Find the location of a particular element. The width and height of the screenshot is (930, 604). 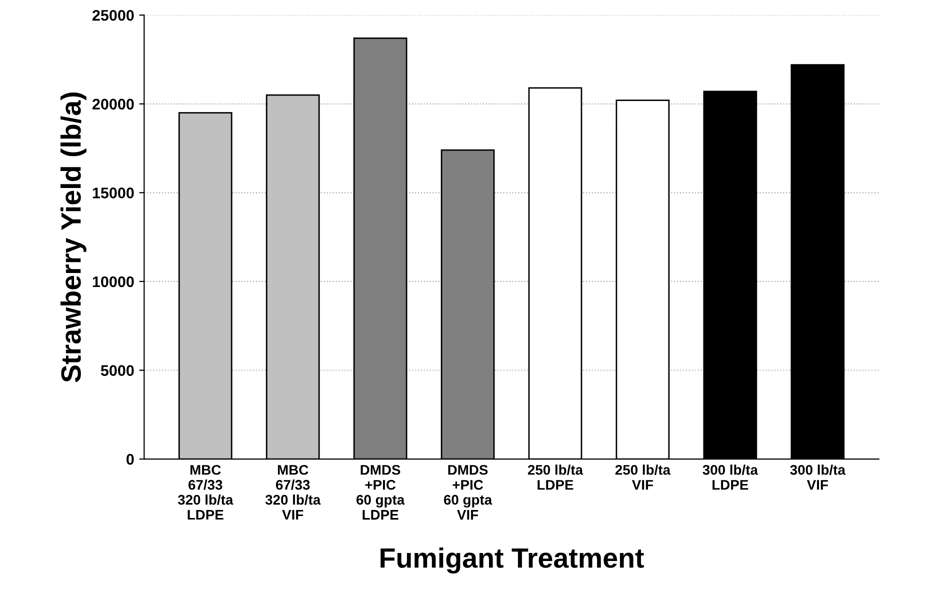

x-tick-label: MBC 67/33 320 lb/ta VIF is located at coordinates (293, 492).